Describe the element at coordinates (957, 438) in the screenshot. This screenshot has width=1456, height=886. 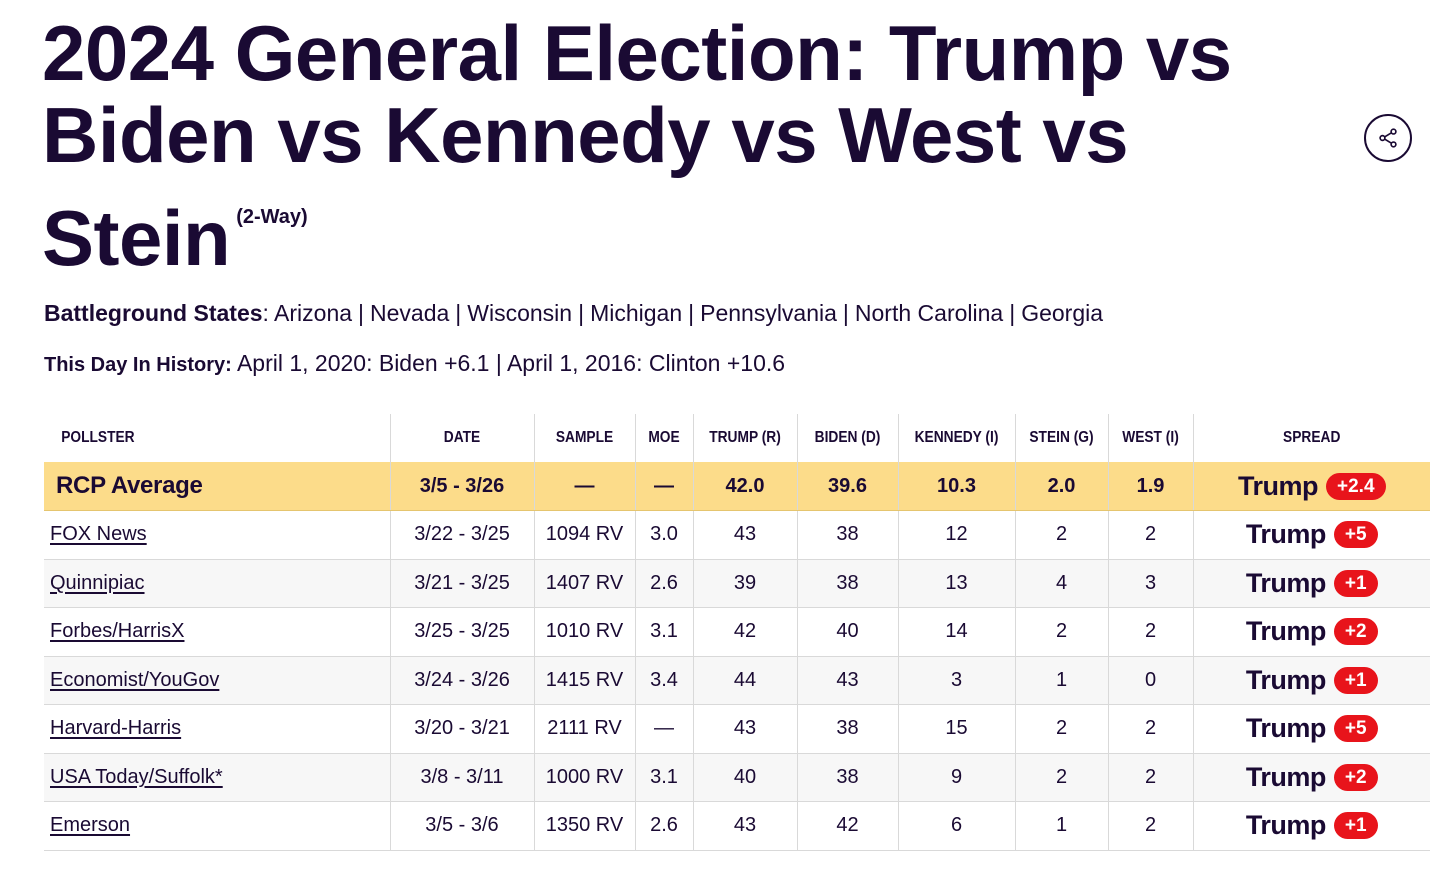
I see `col-kennedy: KENNEDY (I)` at that location.